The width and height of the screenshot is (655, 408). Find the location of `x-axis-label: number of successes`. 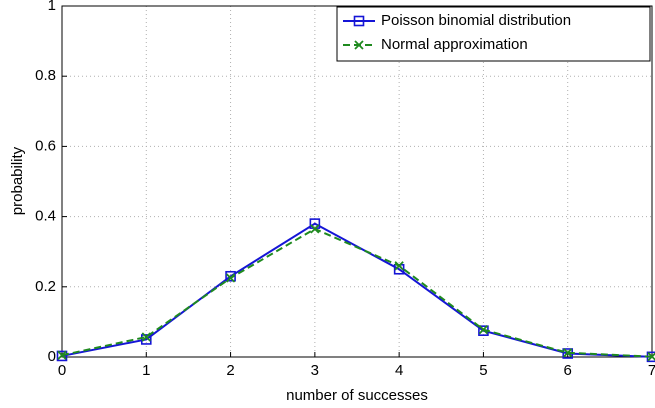

x-axis-label: number of successes is located at coordinates (357, 395).